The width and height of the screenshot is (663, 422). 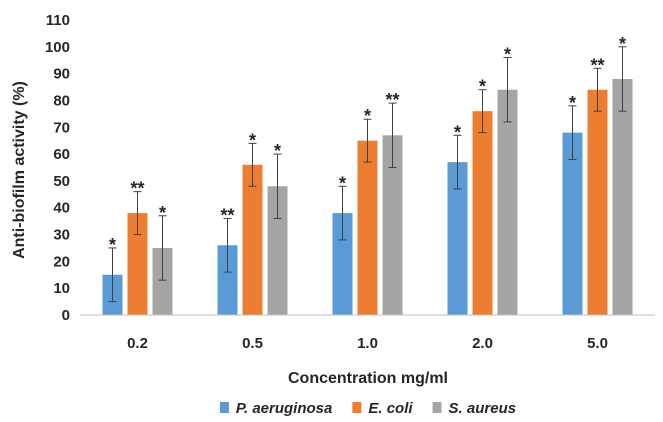 I want to click on x-tick-label: 1.0, so click(x=367, y=343).